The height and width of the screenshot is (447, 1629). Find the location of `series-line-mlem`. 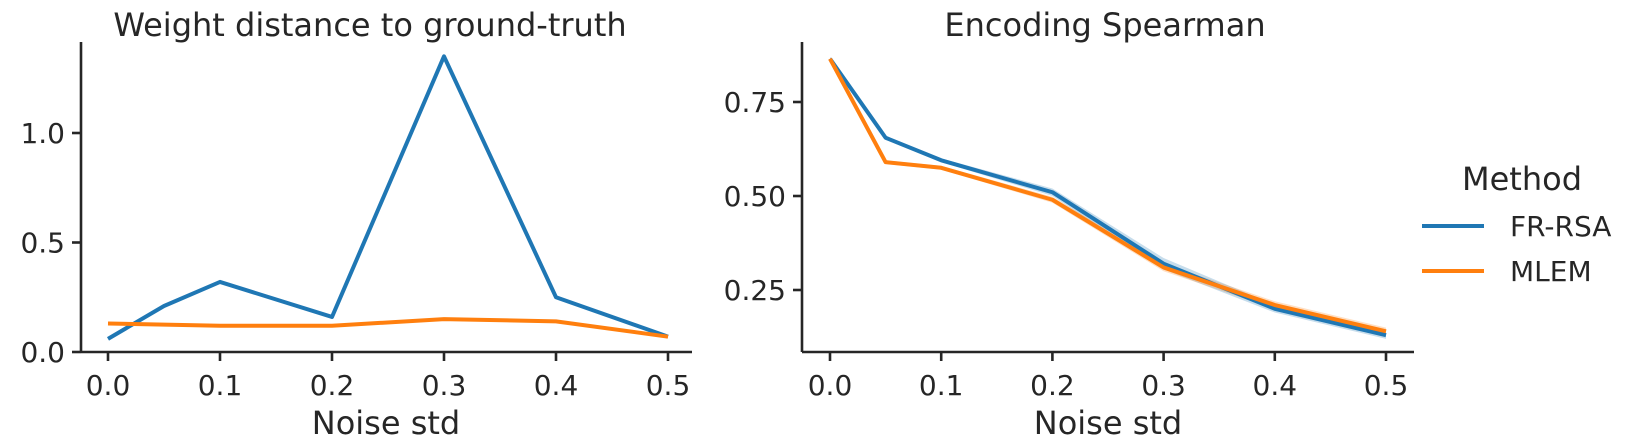

series-line-mlem is located at coordinates (388, 328).